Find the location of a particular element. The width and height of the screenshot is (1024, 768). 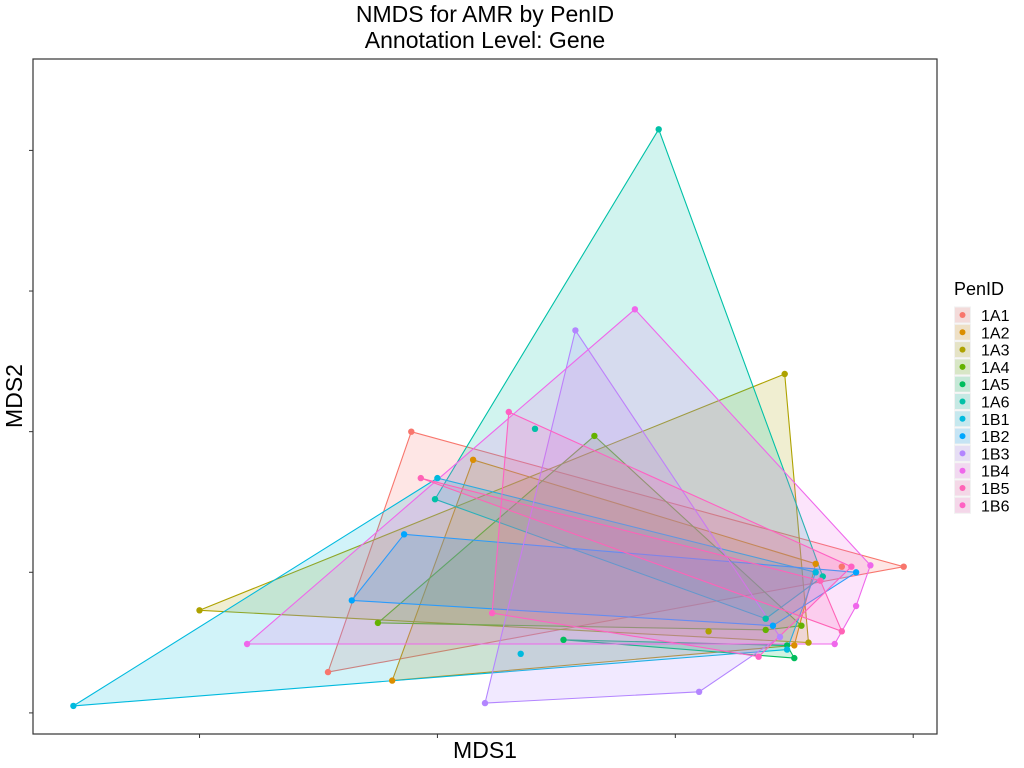

legend-item-1A4: 1A4 is located at coordinates (982, 367).